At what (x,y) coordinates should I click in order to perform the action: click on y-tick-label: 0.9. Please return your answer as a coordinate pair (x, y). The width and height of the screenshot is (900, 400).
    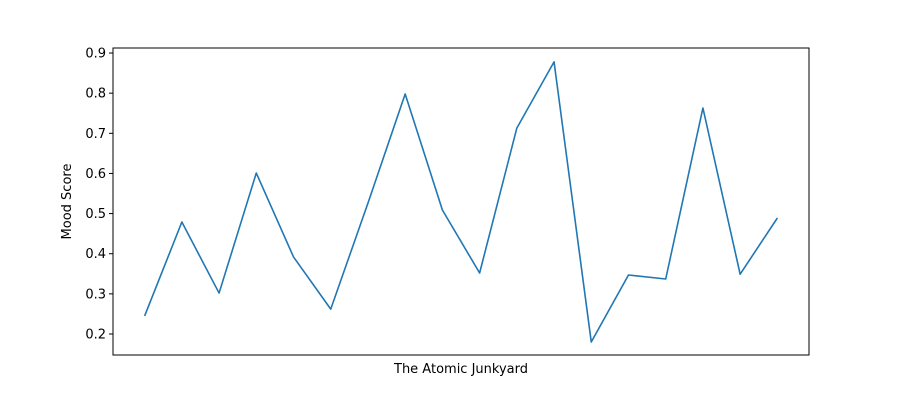
    Looking at the image, I should click on (95, 54).